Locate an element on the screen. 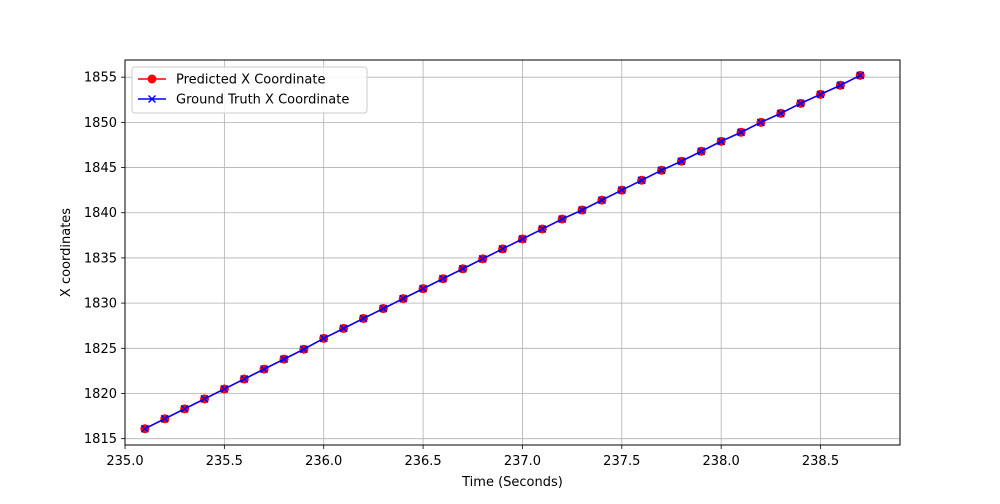 The height and width of the screenshot is (504, 1000). y-tick-label: 1815 is located at coordinates (100, 439).